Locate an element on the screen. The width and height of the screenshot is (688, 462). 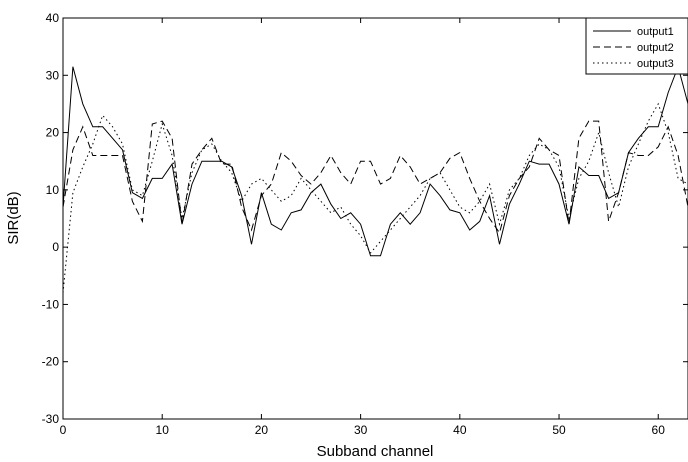
y-tick-label: 0 is located at coordinates (55, 247).